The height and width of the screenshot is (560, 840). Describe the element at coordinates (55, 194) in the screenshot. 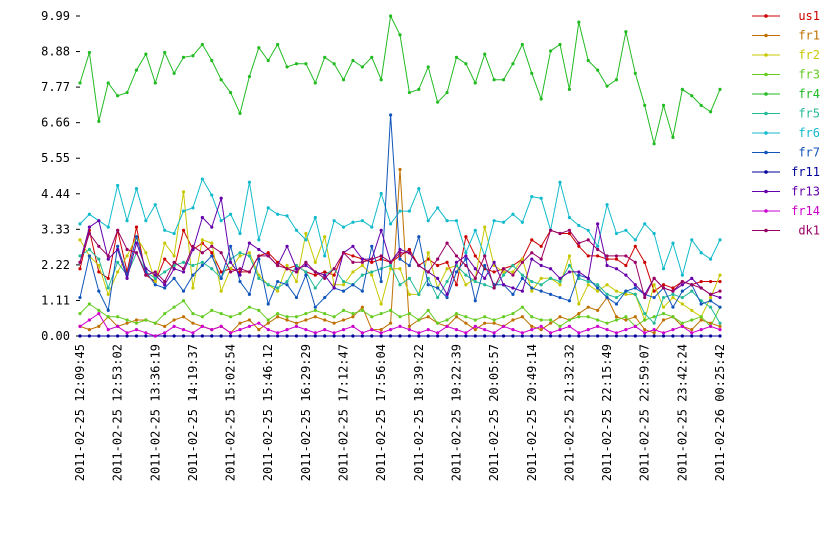

I see `y-tick-label: 4.44` at that location.